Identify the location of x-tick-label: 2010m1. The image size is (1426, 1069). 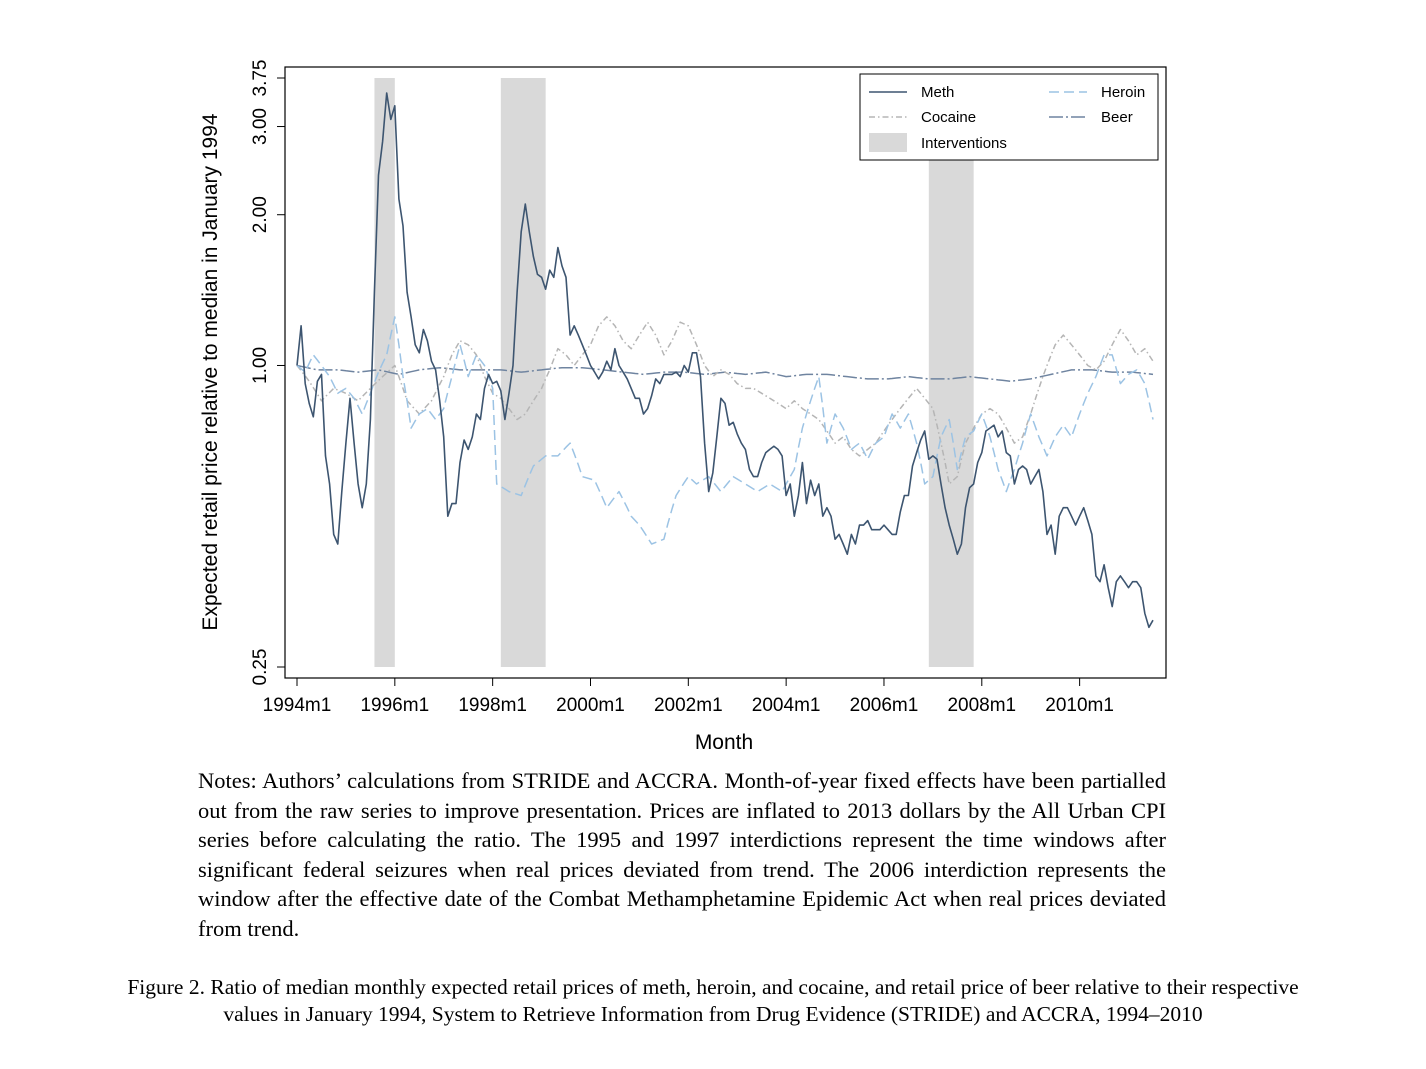
(1079, 705).